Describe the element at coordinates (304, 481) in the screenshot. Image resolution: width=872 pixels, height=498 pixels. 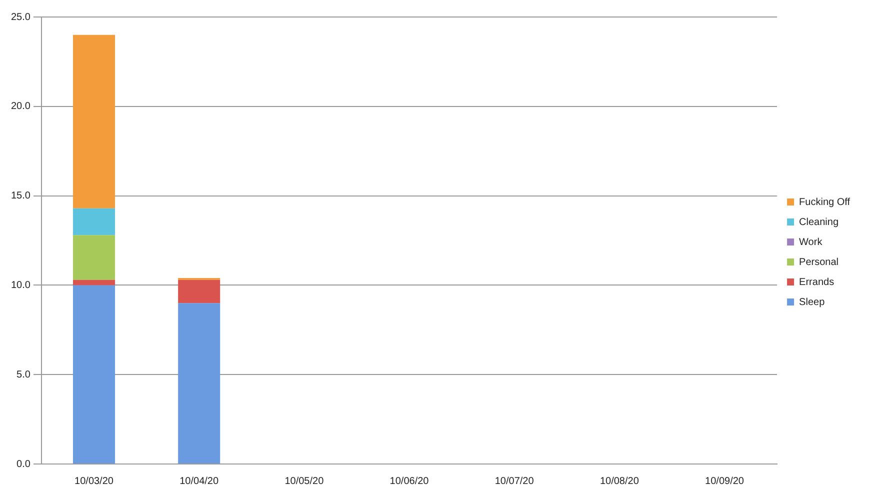
I see `x-tick-label: 10/05/20` at that location.